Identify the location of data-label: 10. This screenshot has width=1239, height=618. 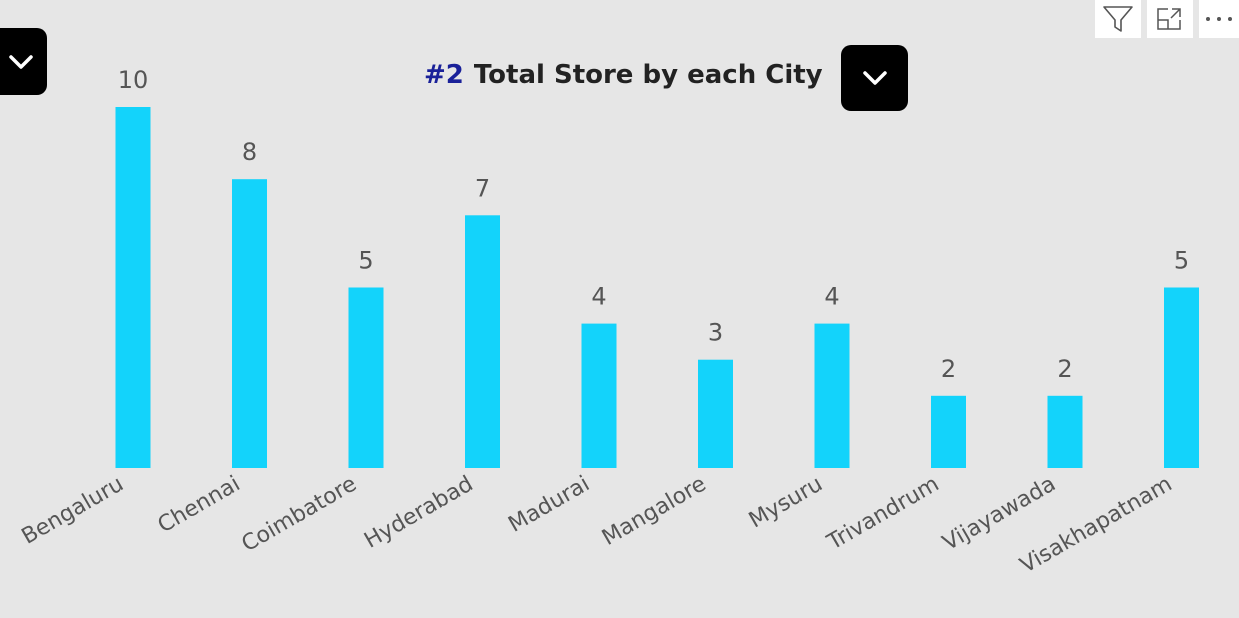
(133, 80).